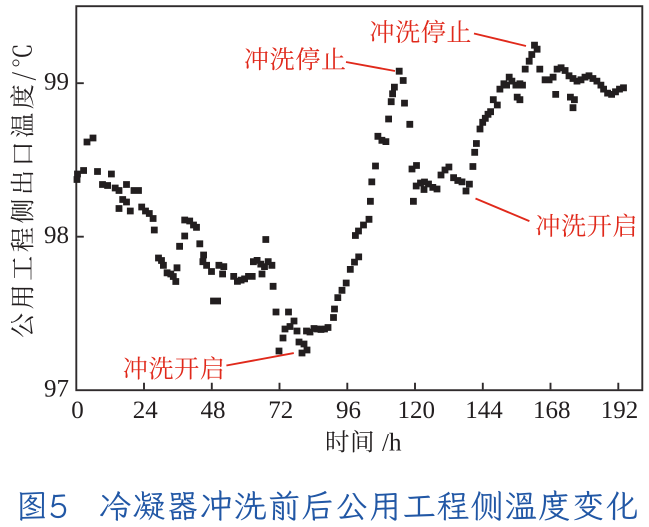  Describe the element at coordinates (416, 410) in the screenshot. I see `svg-text: 120` at that location.